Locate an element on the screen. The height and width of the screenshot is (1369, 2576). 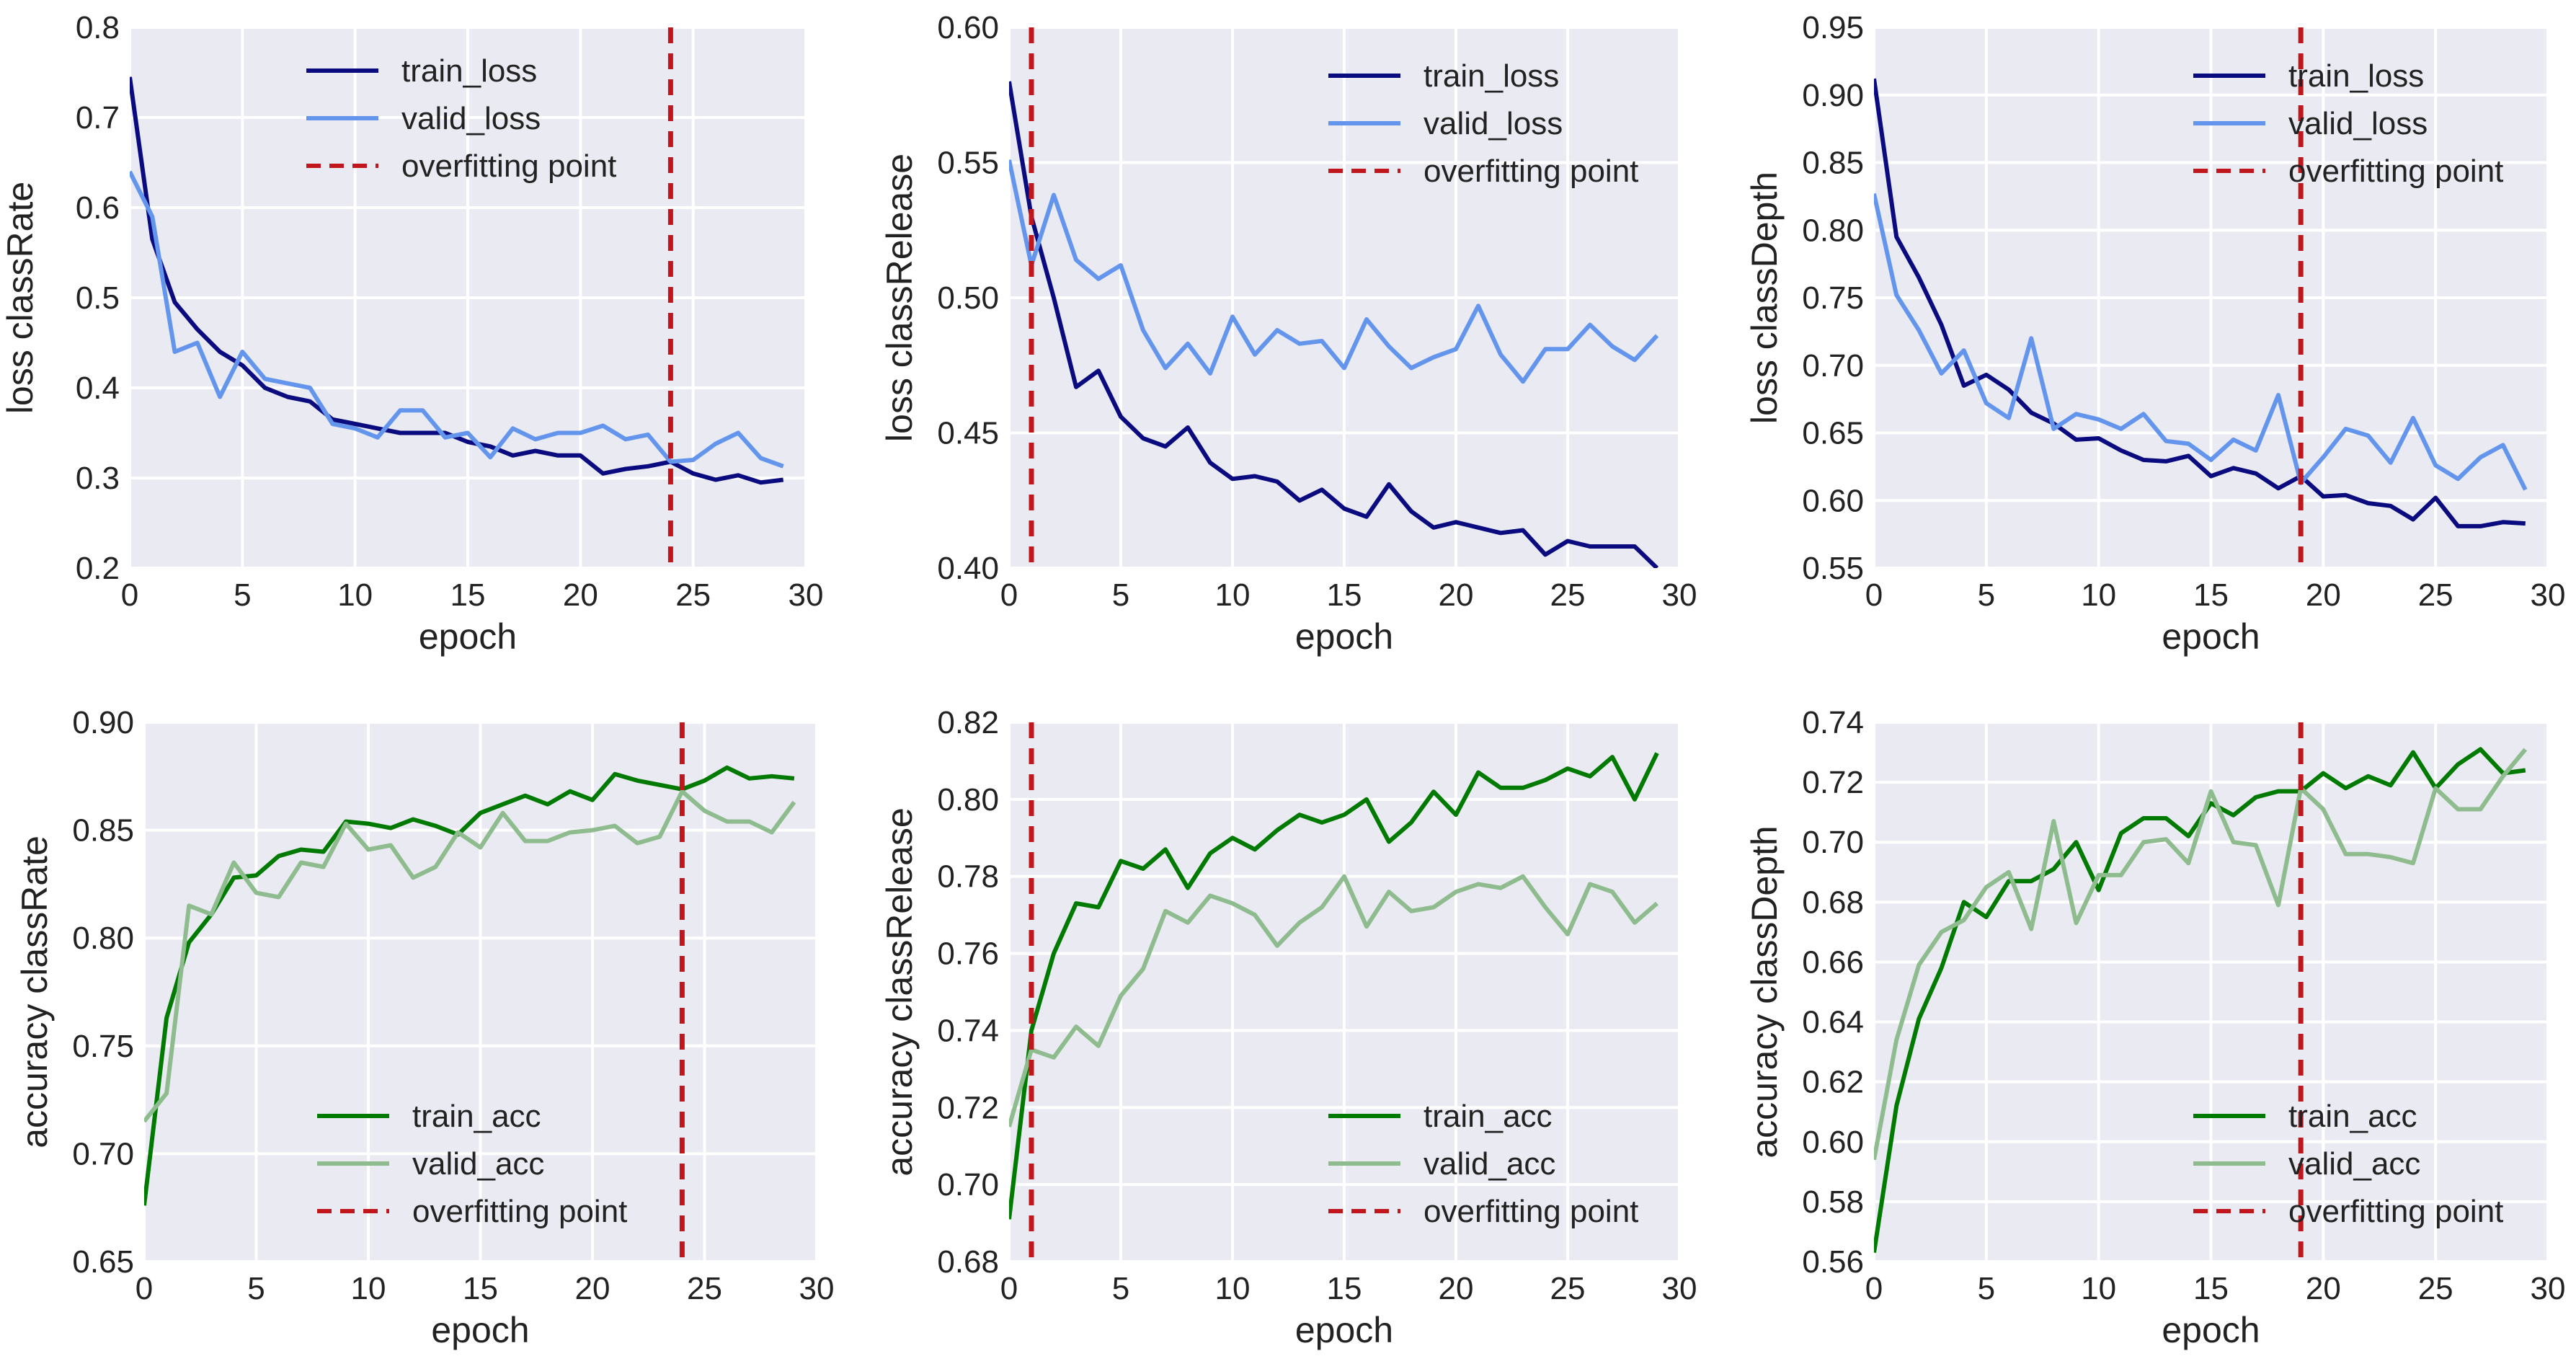
y-tick-label: 0.40 is located at coordinates (968, 568).